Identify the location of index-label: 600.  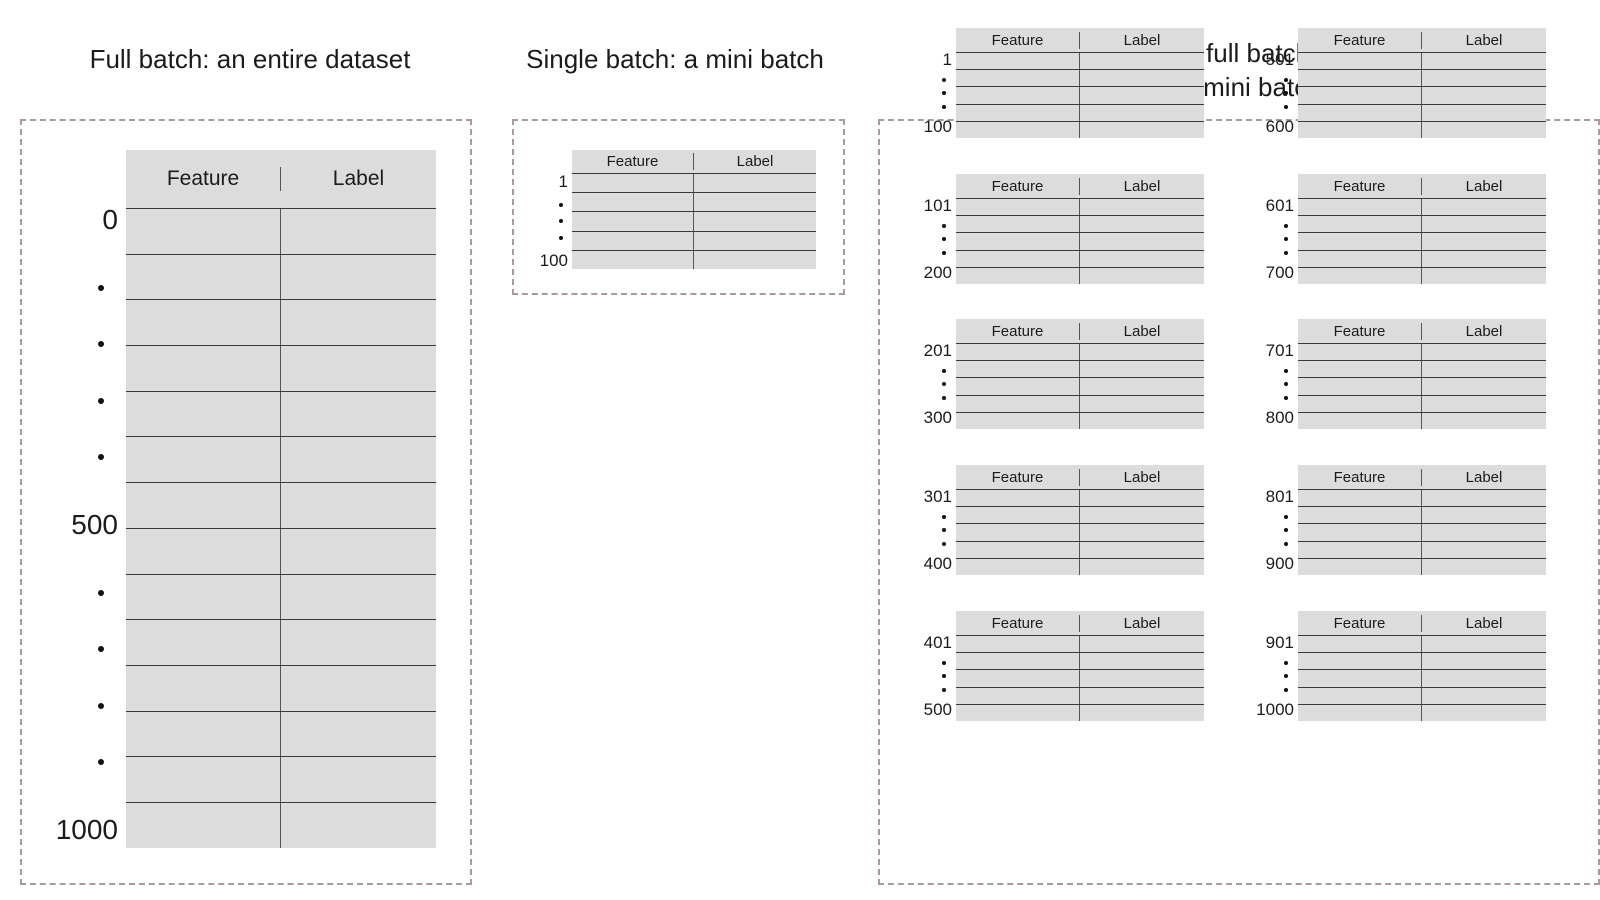
(1279, 126).